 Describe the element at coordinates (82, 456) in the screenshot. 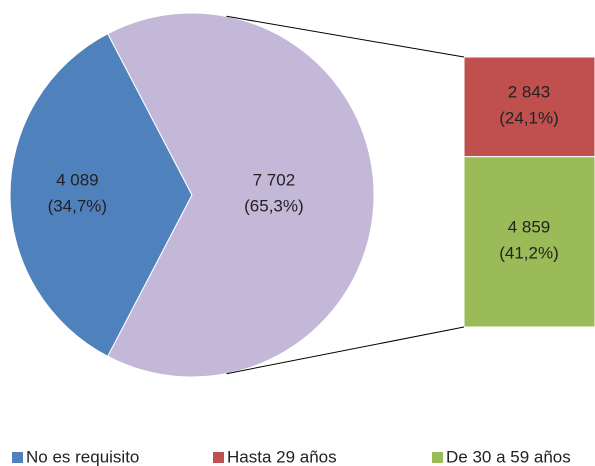

I see `legend-label: No es requisito` at that location.